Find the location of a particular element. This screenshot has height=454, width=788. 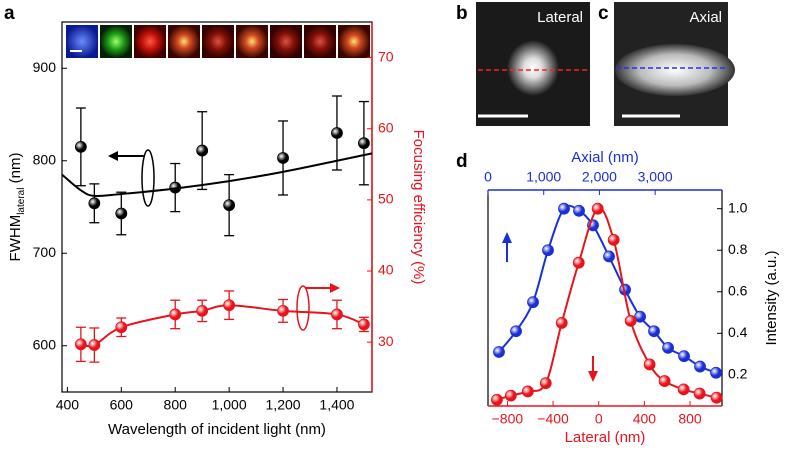

x2-tick-label: 2,000 is located at coordinates (599, 177).